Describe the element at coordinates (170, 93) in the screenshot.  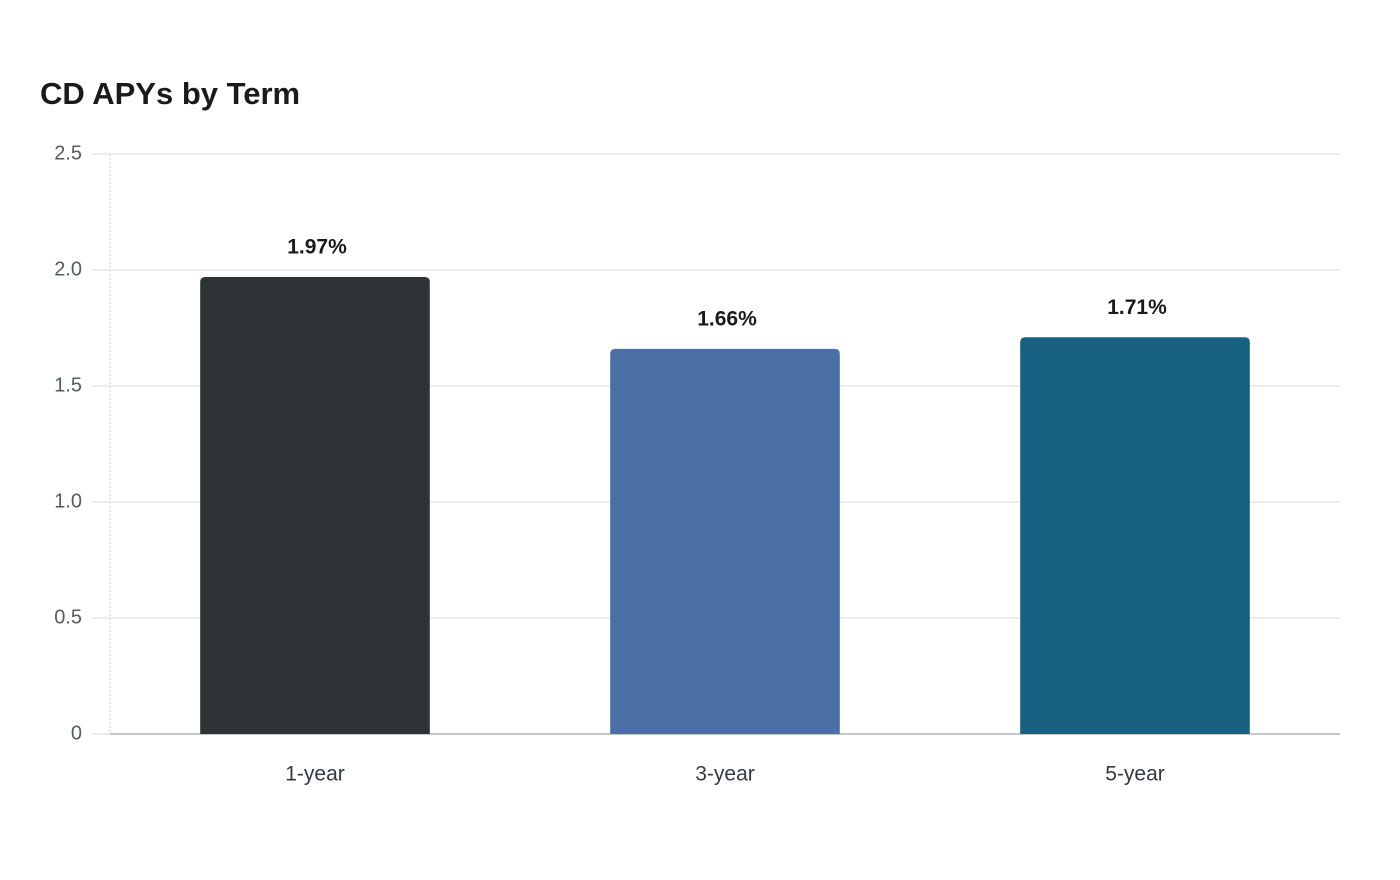
I see `chart-title: CD APYs by Term` at that location.